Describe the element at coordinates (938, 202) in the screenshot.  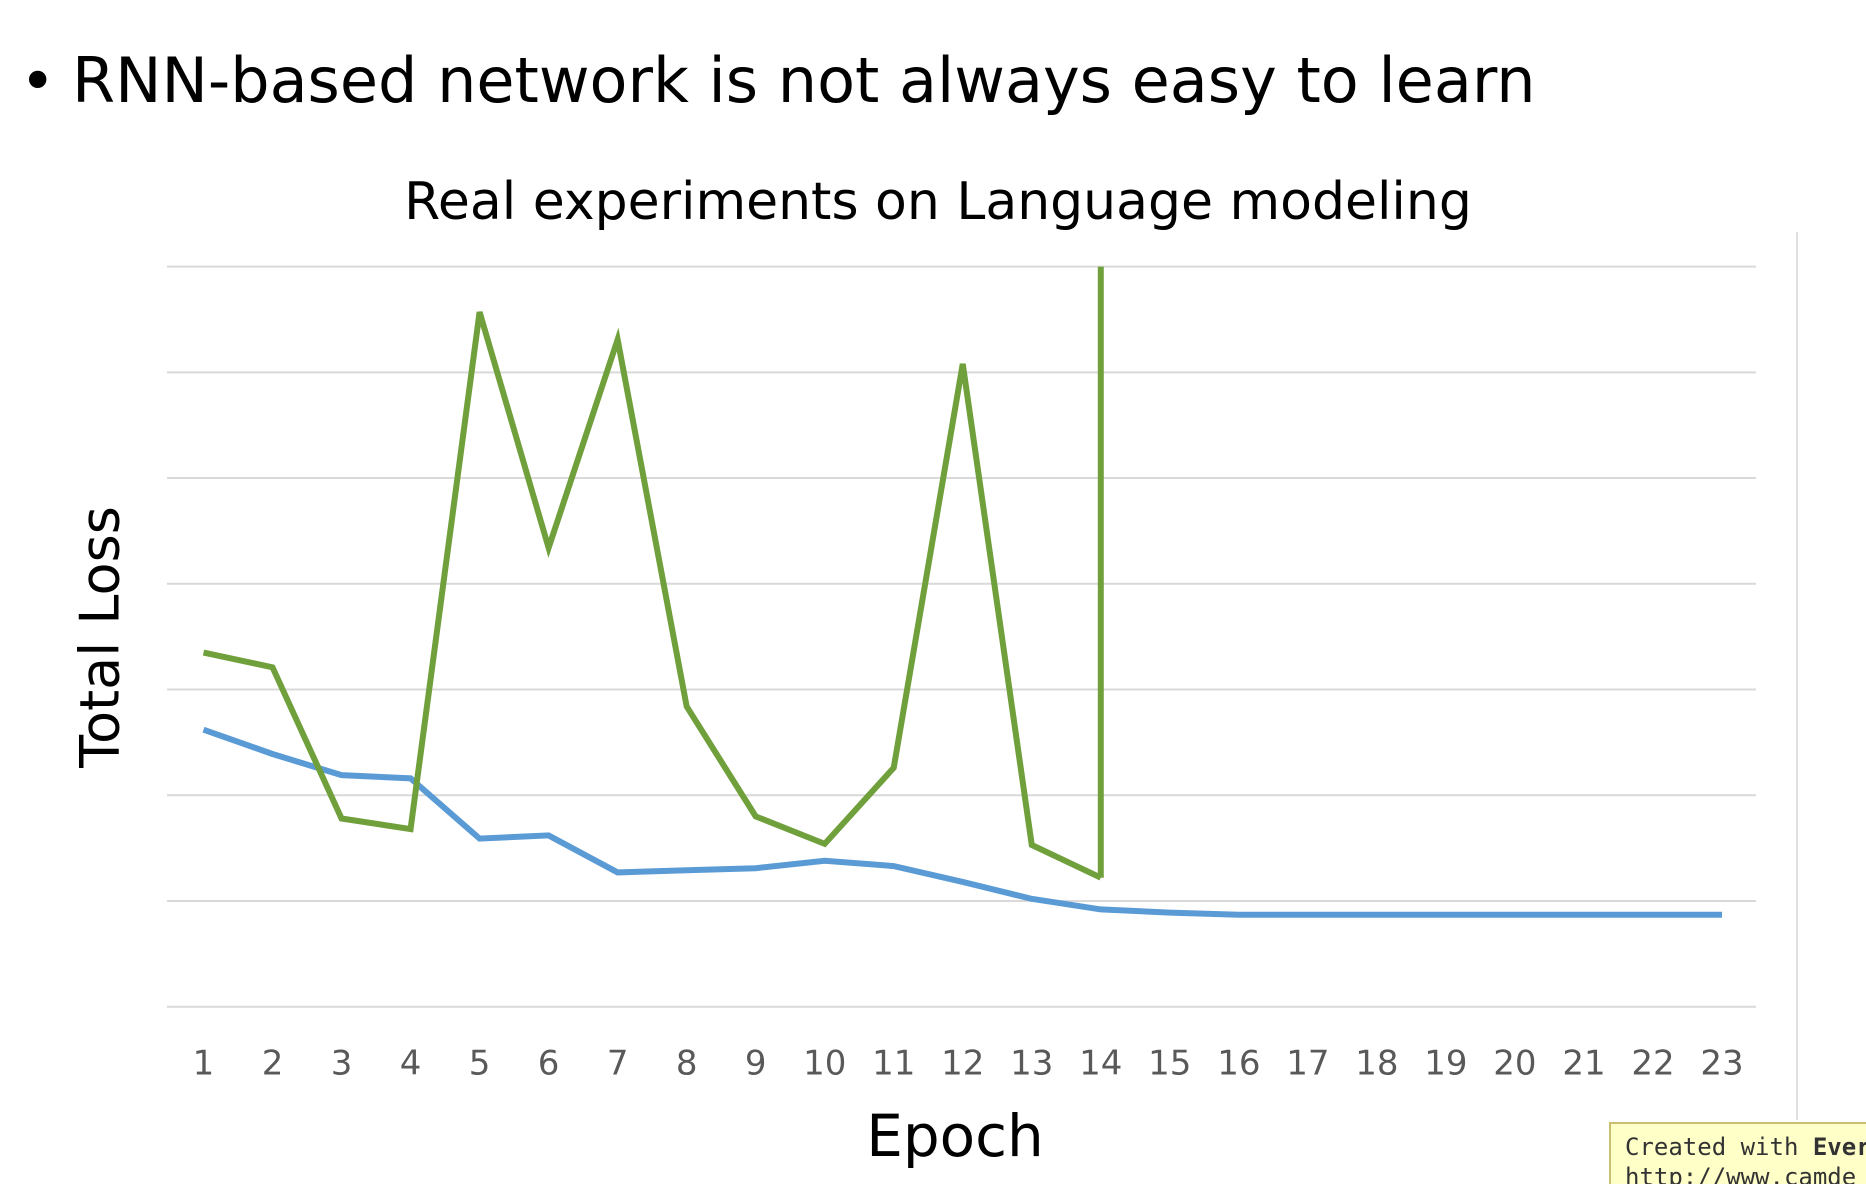
I see `chart-title: Real experiments on Language modeling` at that location.